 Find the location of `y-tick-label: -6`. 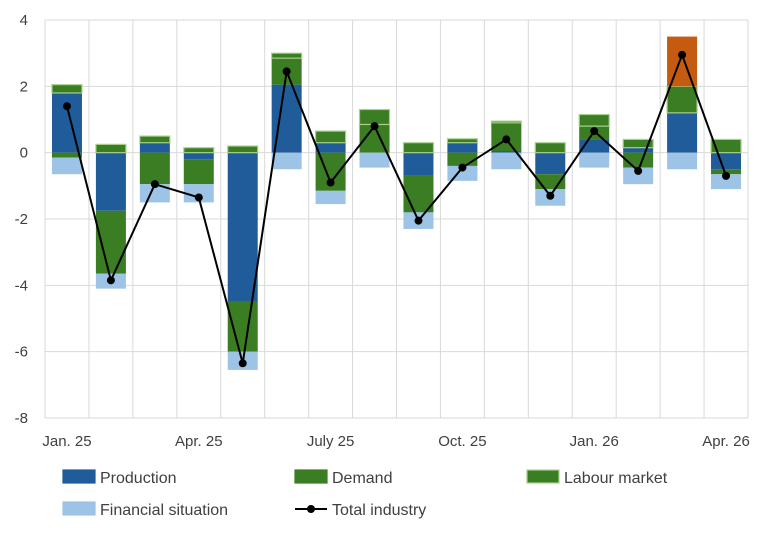

y-tick-label: -6 is located at coordinates (21, 352).